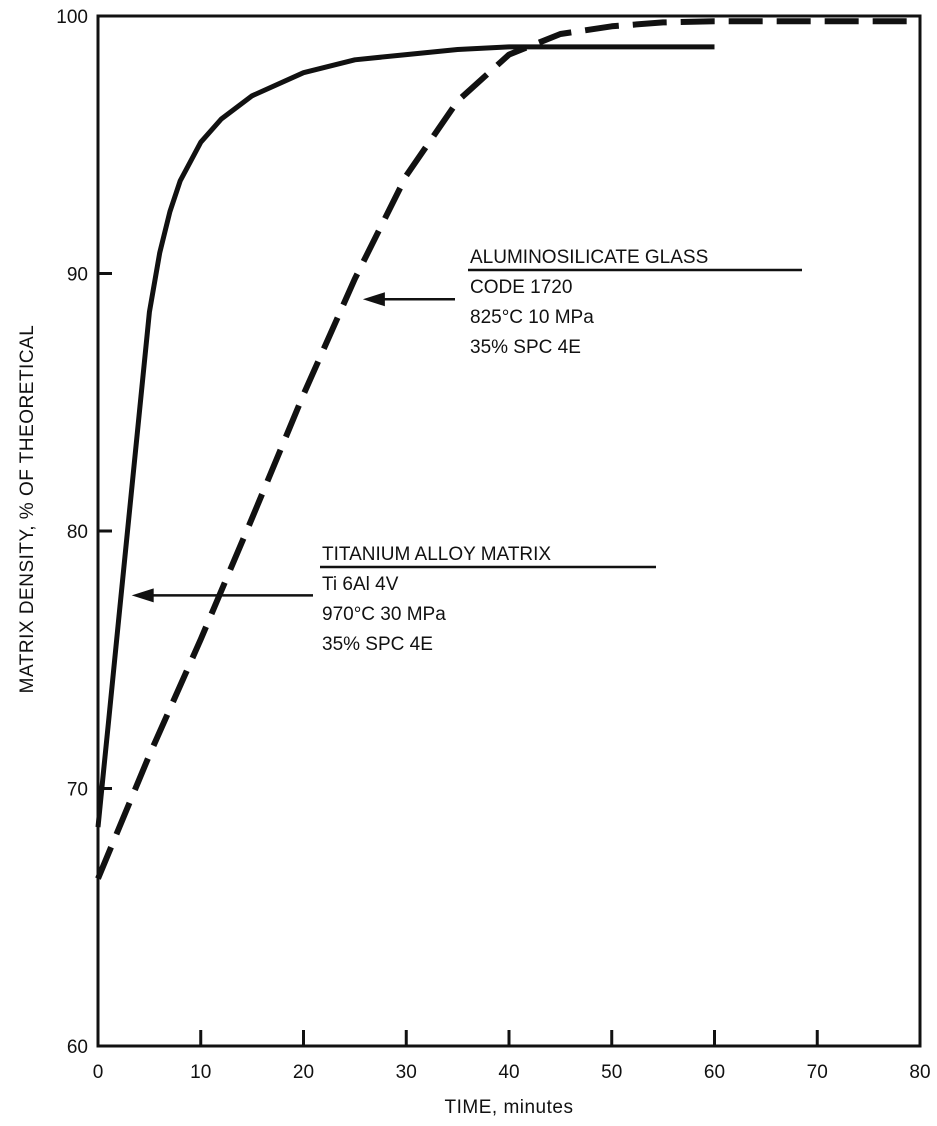 Image resolution: width=937 pixels, height=1126 pixels. Describe the element at coordinates (589, 257) in the screenshot. I see `annotation-title: ALUMINOSILICATE GLASS` at that location.